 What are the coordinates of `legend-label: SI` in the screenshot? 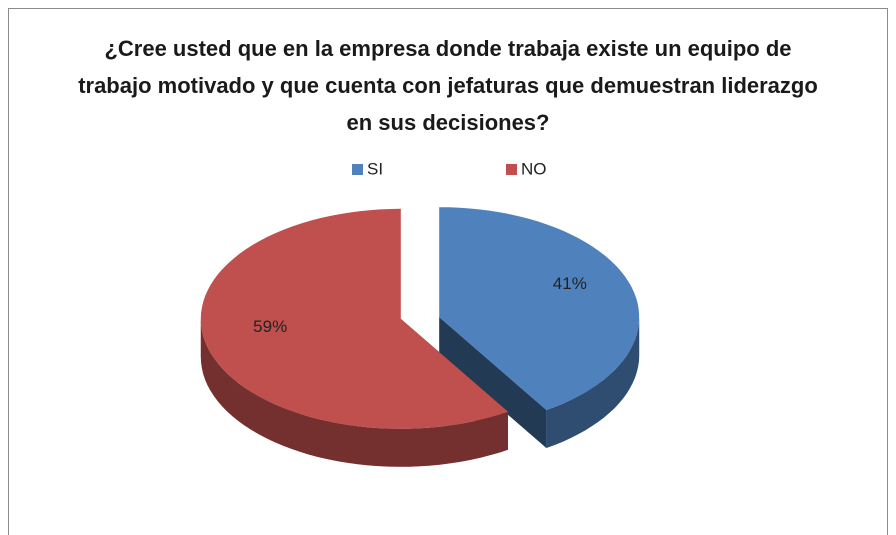 It's located at (375, 168).